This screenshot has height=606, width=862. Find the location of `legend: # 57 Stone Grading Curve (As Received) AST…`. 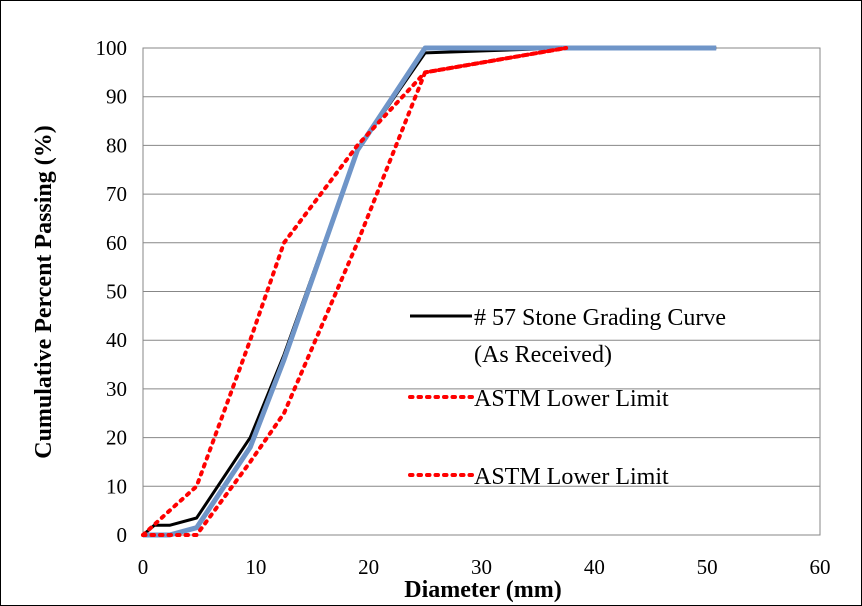

legend: # 57 Stone Grading Curve (As Received) AST… is located at coordinates (567, 397).